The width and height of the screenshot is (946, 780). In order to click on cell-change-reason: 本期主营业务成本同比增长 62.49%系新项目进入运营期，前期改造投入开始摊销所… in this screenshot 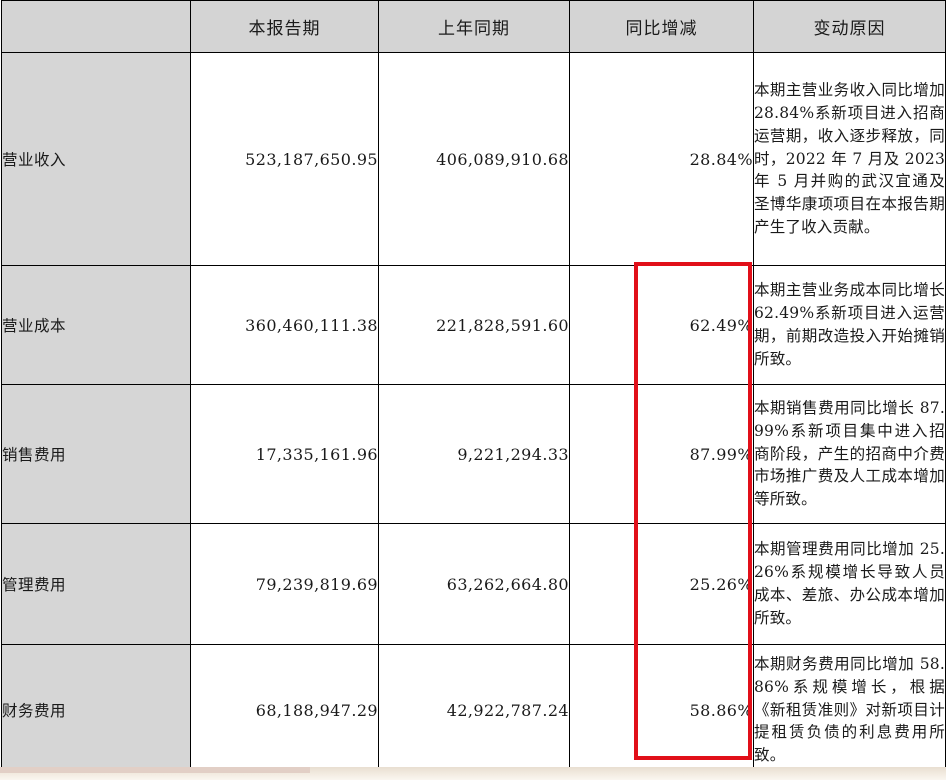, I will do `click(849, 325)`.